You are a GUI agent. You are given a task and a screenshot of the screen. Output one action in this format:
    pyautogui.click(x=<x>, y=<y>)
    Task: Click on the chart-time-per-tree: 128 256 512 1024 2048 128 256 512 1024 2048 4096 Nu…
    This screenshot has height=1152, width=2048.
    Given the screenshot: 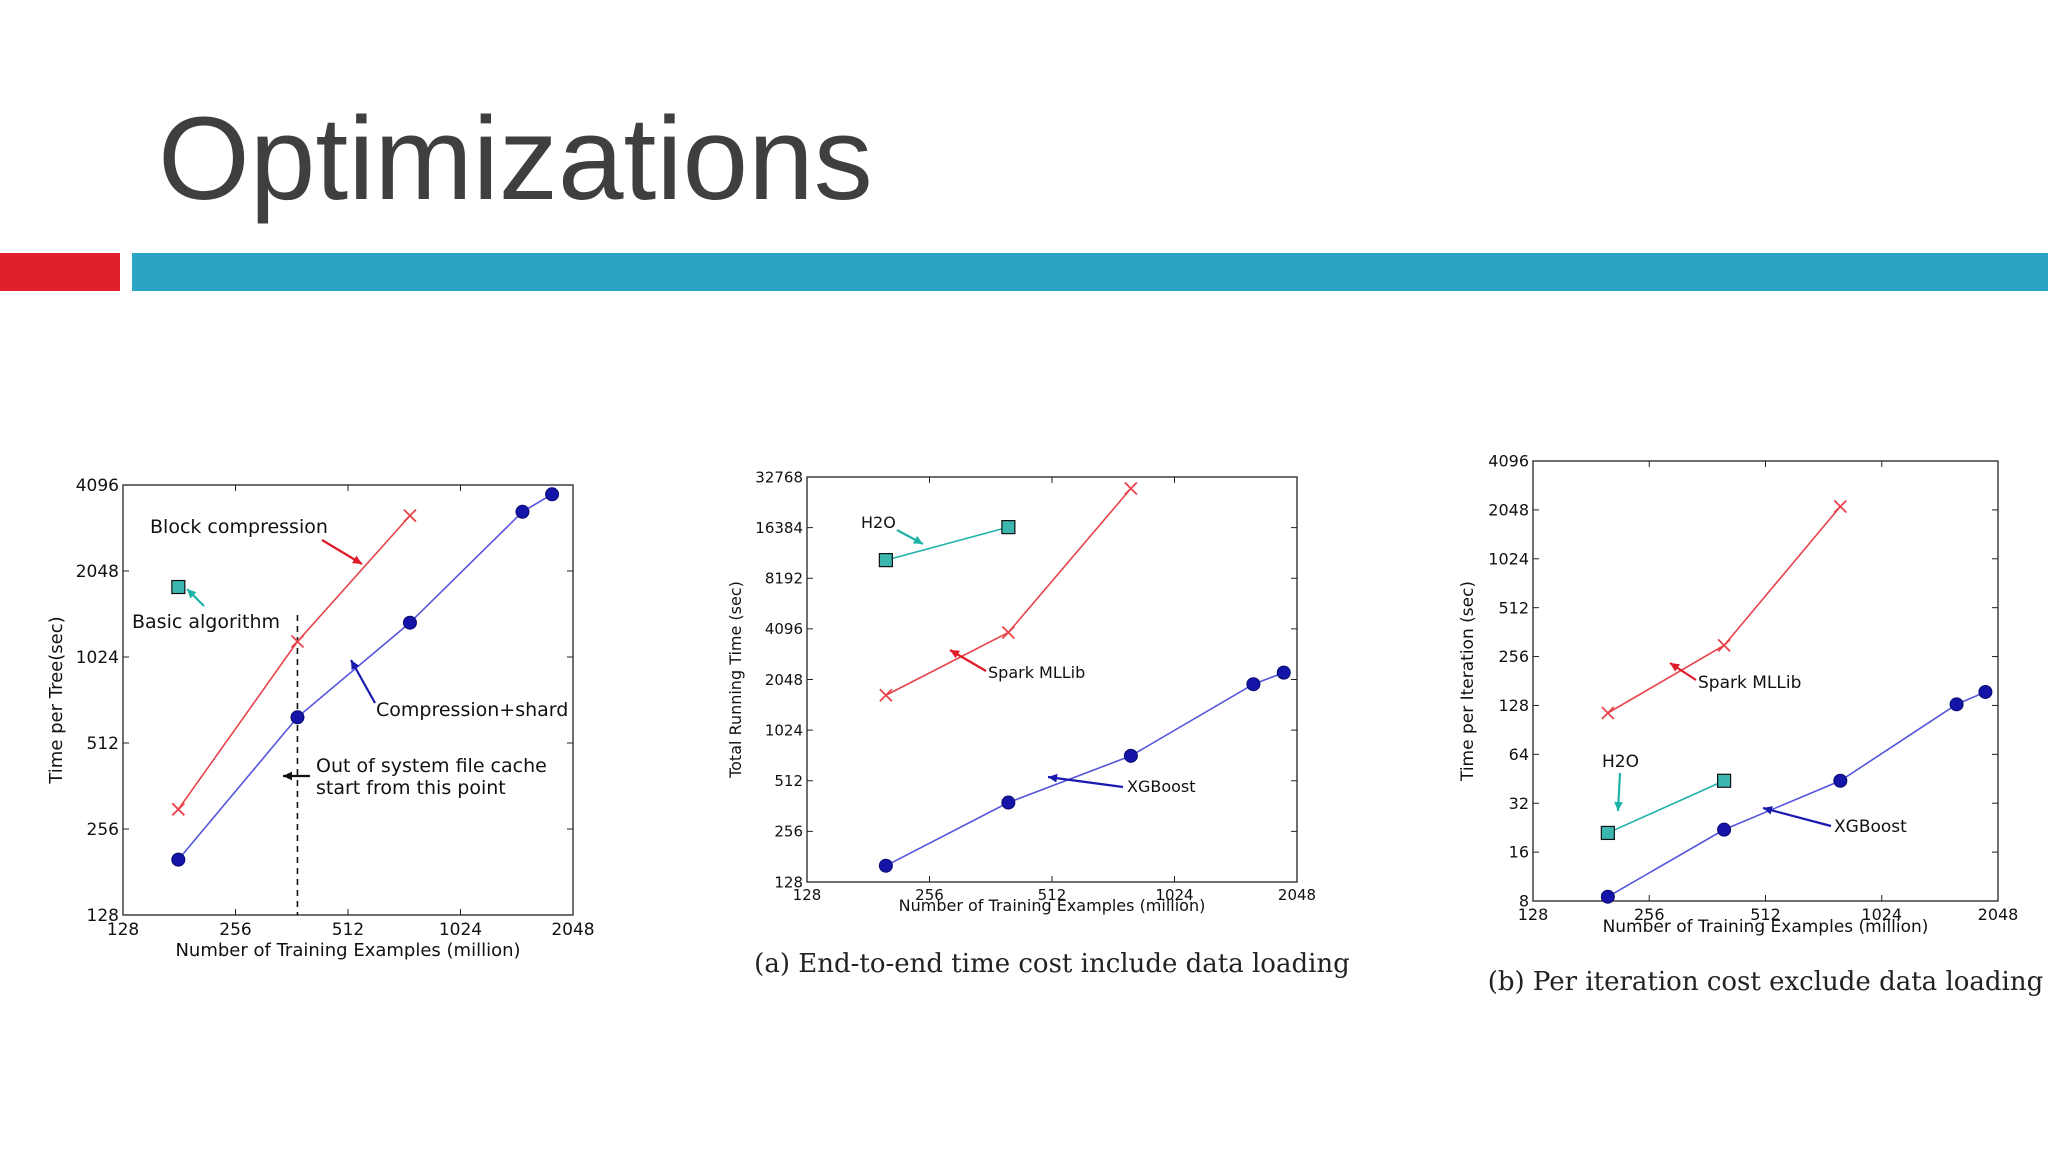 What is the action you would take?
    pyautogui.click(x=320, y=718)
    